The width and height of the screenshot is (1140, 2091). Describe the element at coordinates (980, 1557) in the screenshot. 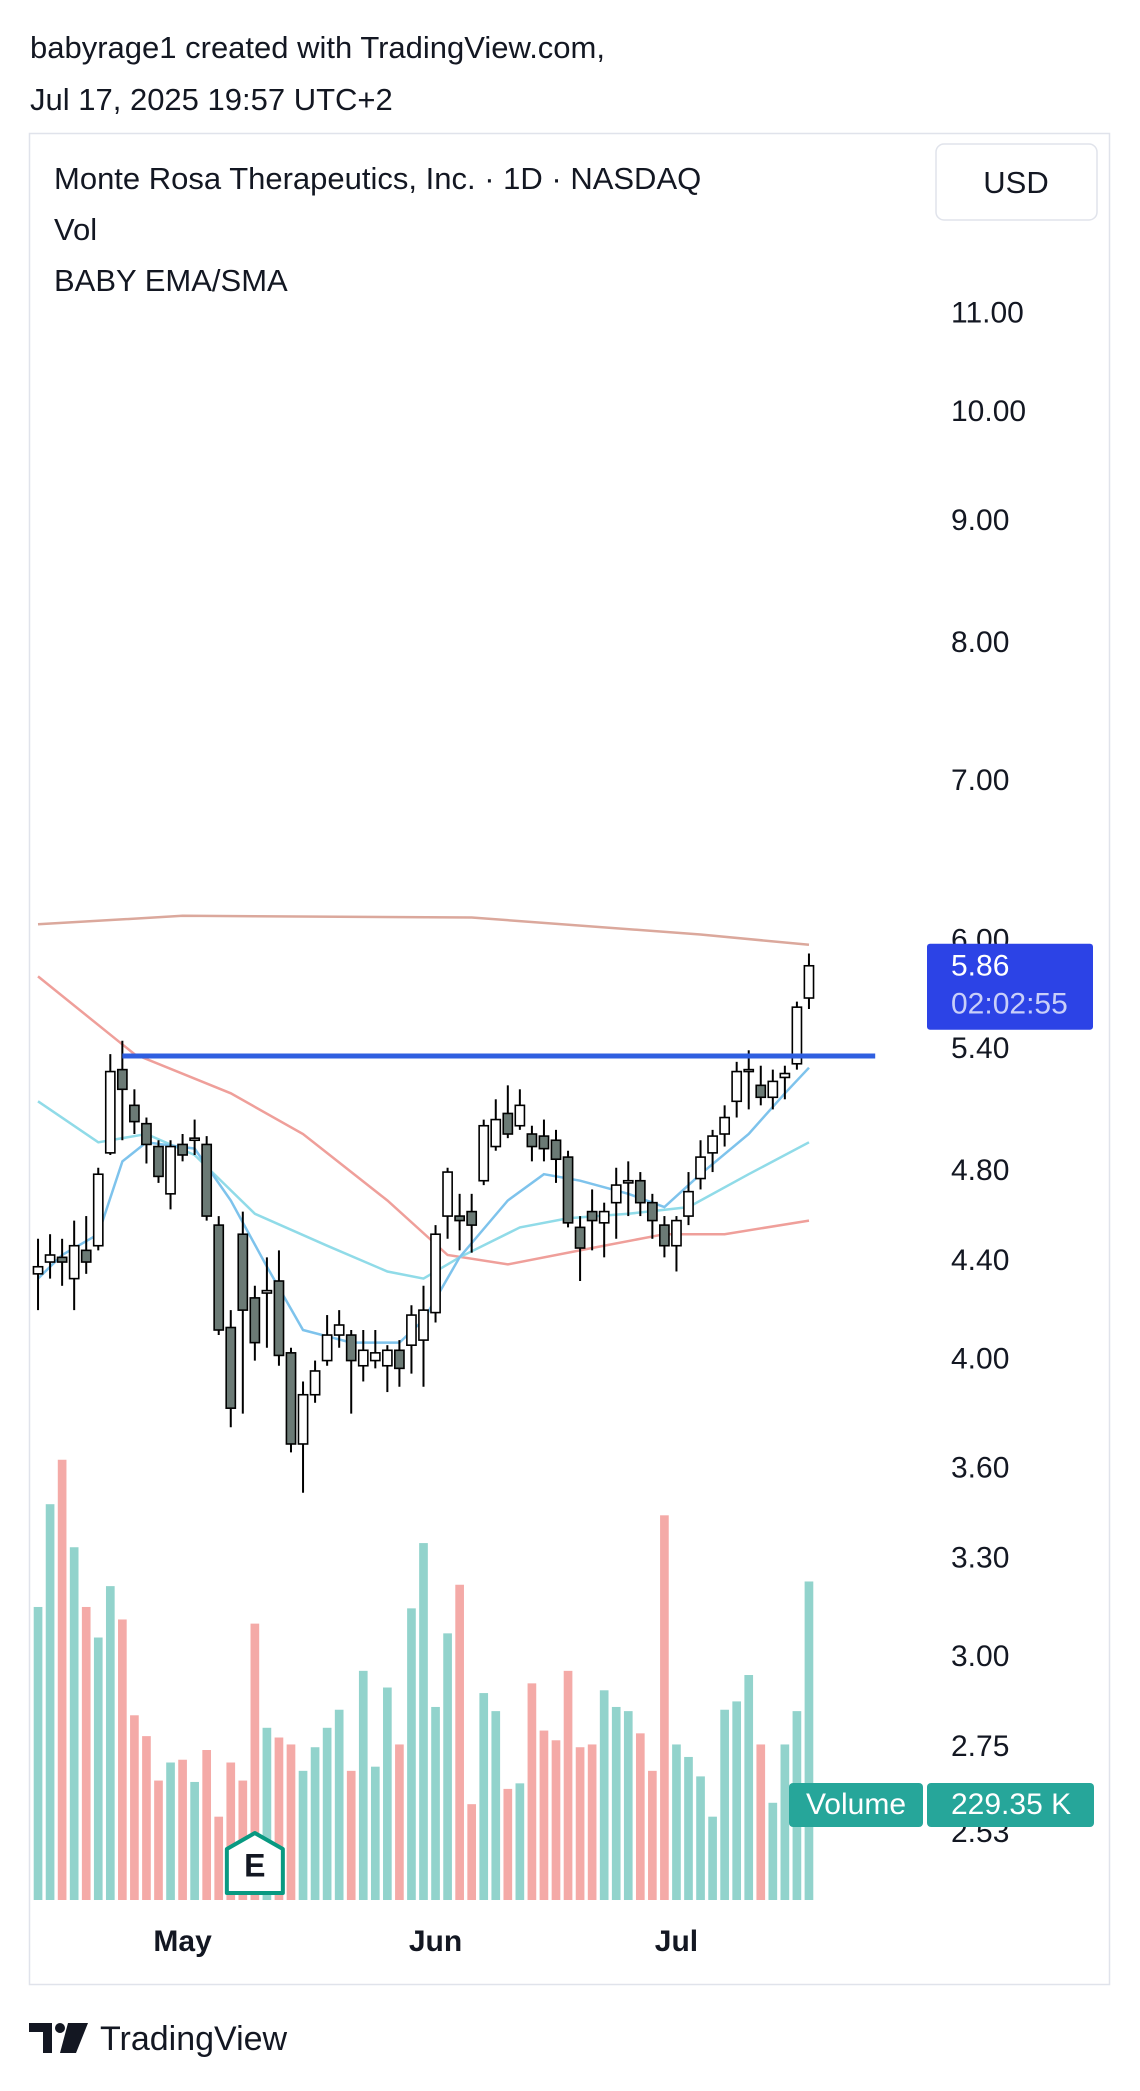

I see `y-tick-label: 3.30` at that location.